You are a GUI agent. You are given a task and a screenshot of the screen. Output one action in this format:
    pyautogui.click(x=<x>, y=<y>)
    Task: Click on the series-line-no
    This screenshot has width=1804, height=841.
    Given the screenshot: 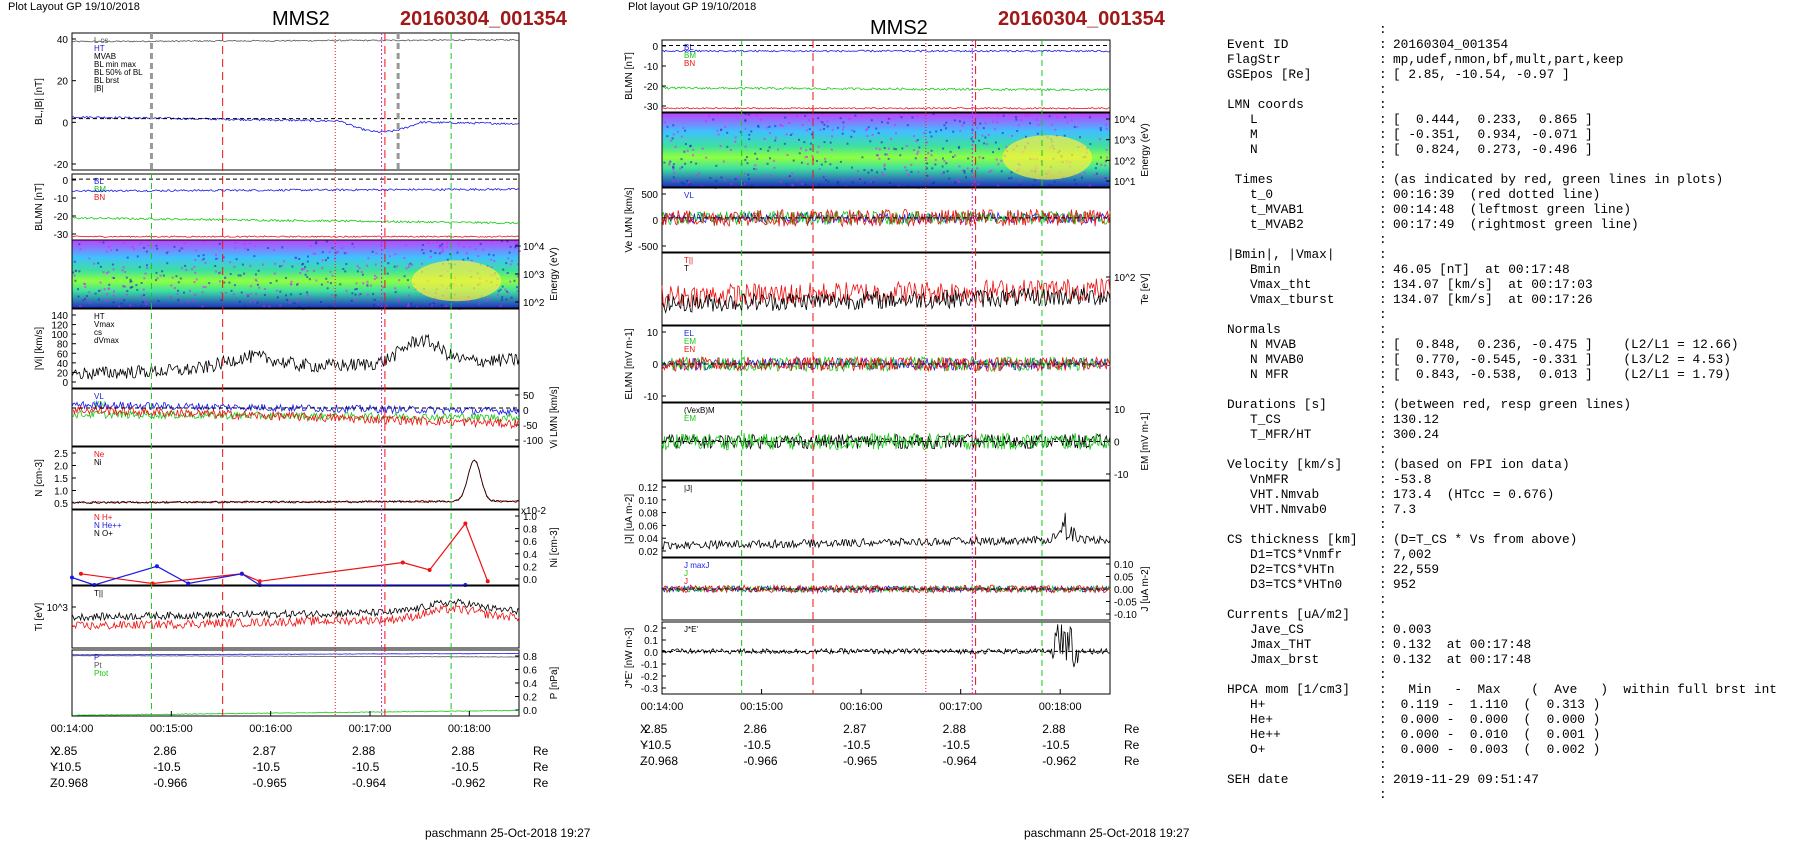 What is the action you would take?
    pyautogui.click(x=268, y=575)
    